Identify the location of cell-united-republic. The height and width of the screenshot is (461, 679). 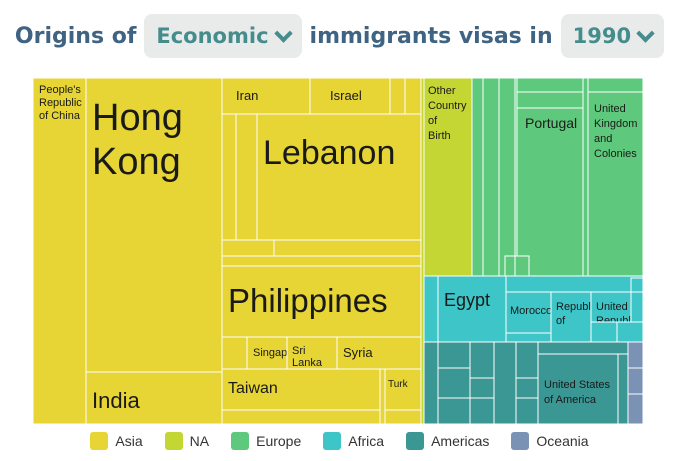
(611, 307).